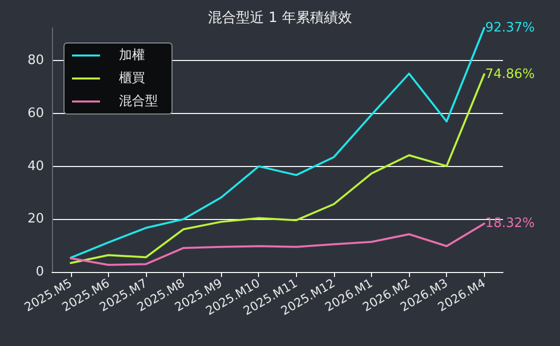  What do you see at coordinates (40, 272) in the screenshot?
I see `y-tick-label: 0` at bounding box center [40, 272].